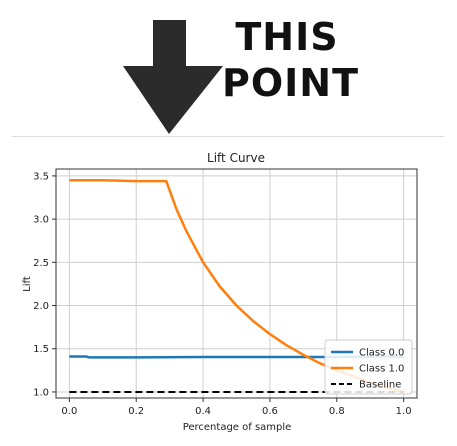 The height and width of the screenshot is (446, 457). I want to click on down-arrow-icon, so click(173, 77).